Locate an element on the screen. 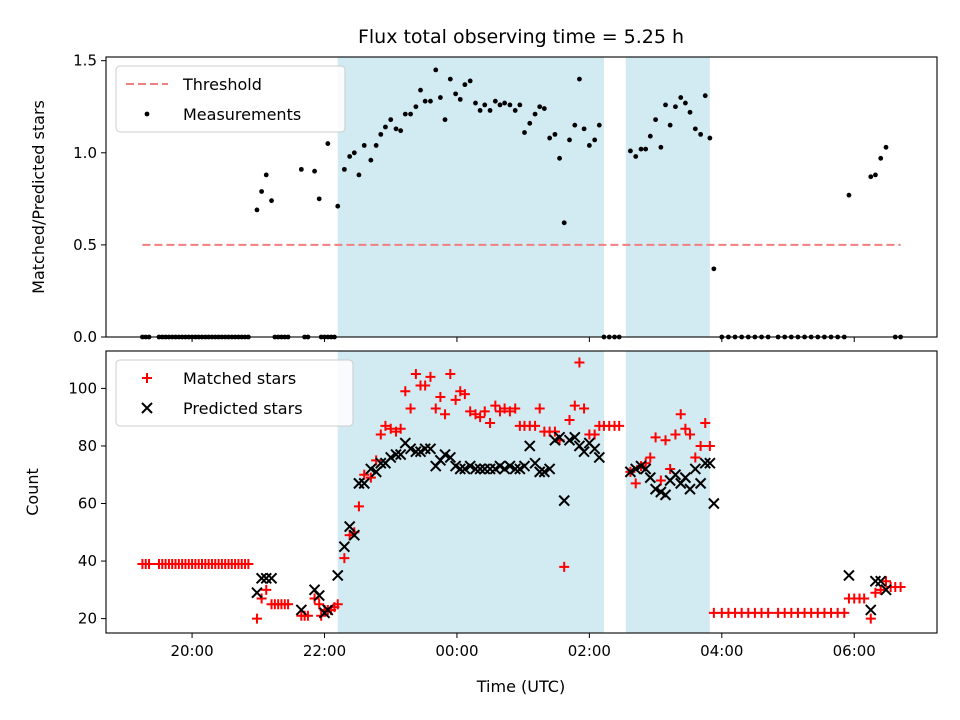 This screenshot has height=720, width=960. y-tick-label: 80 is located at coordinates (87, 446).